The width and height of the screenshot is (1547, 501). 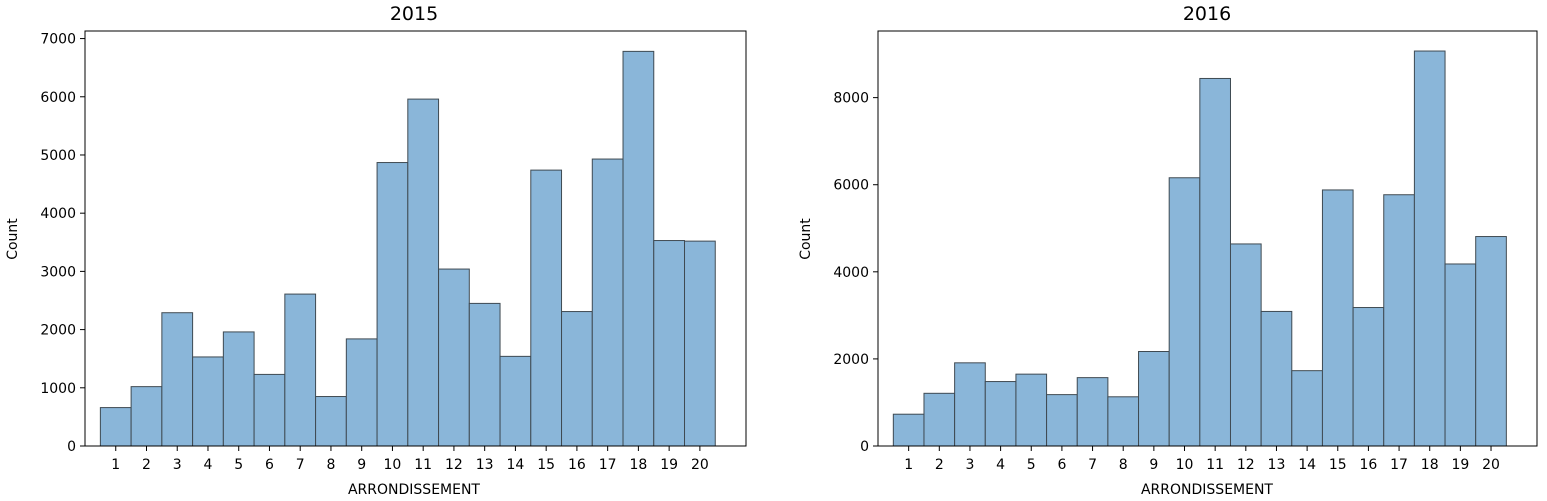 What do you see at coordinates (58, 389) in the screenshot?
I see `y-tick-label: 1000` at bounding box center [58, 389].